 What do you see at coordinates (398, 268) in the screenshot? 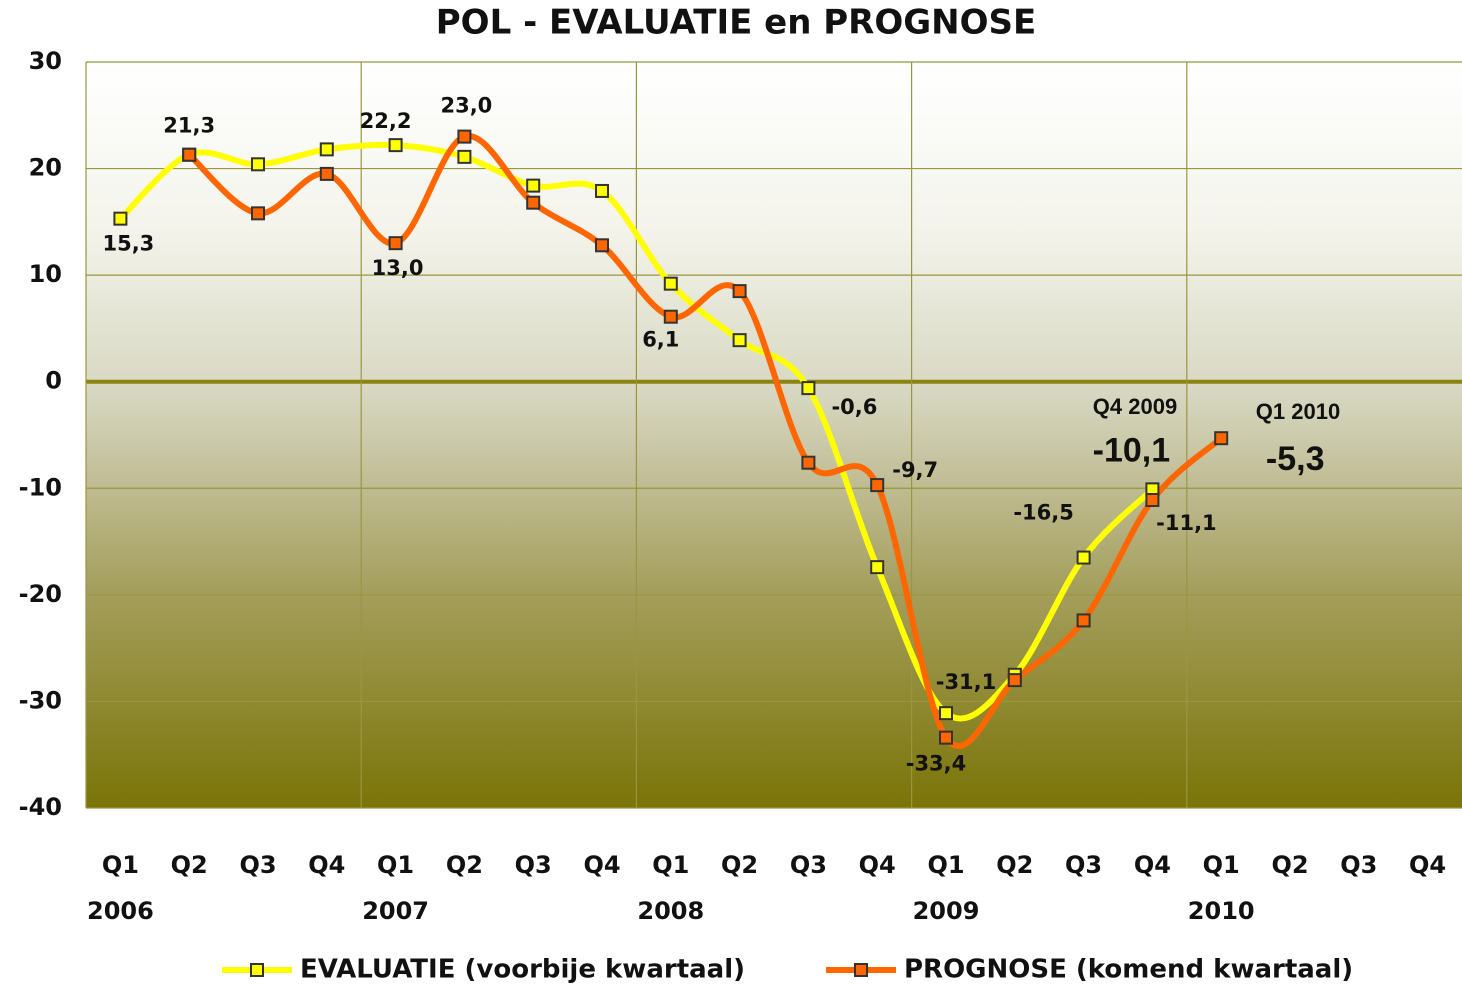
I see `data-label: 13,0` at bounding box center [398, 268].